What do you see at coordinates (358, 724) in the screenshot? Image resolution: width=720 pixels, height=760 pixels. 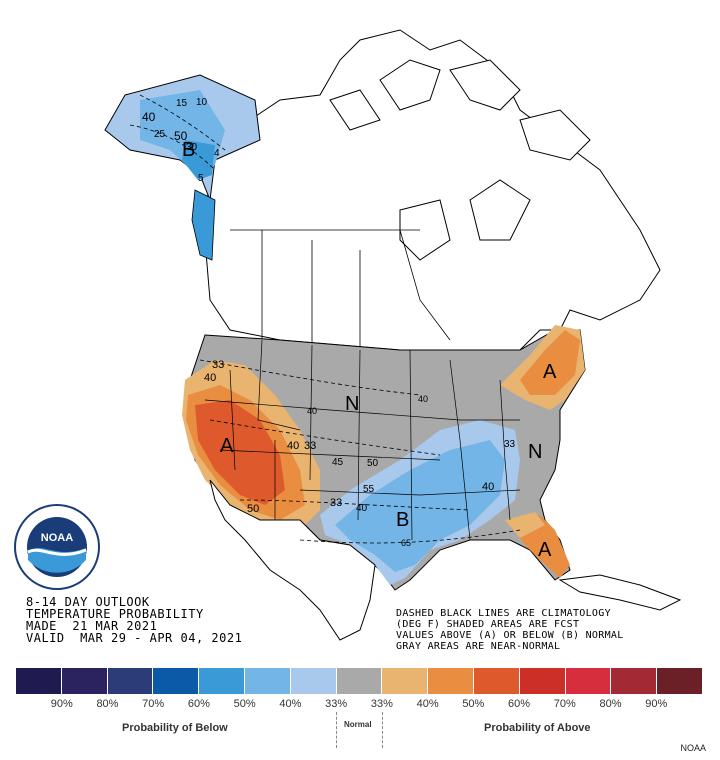 I see `legend-normal-label: Normal` at bounding box center [358, 724].